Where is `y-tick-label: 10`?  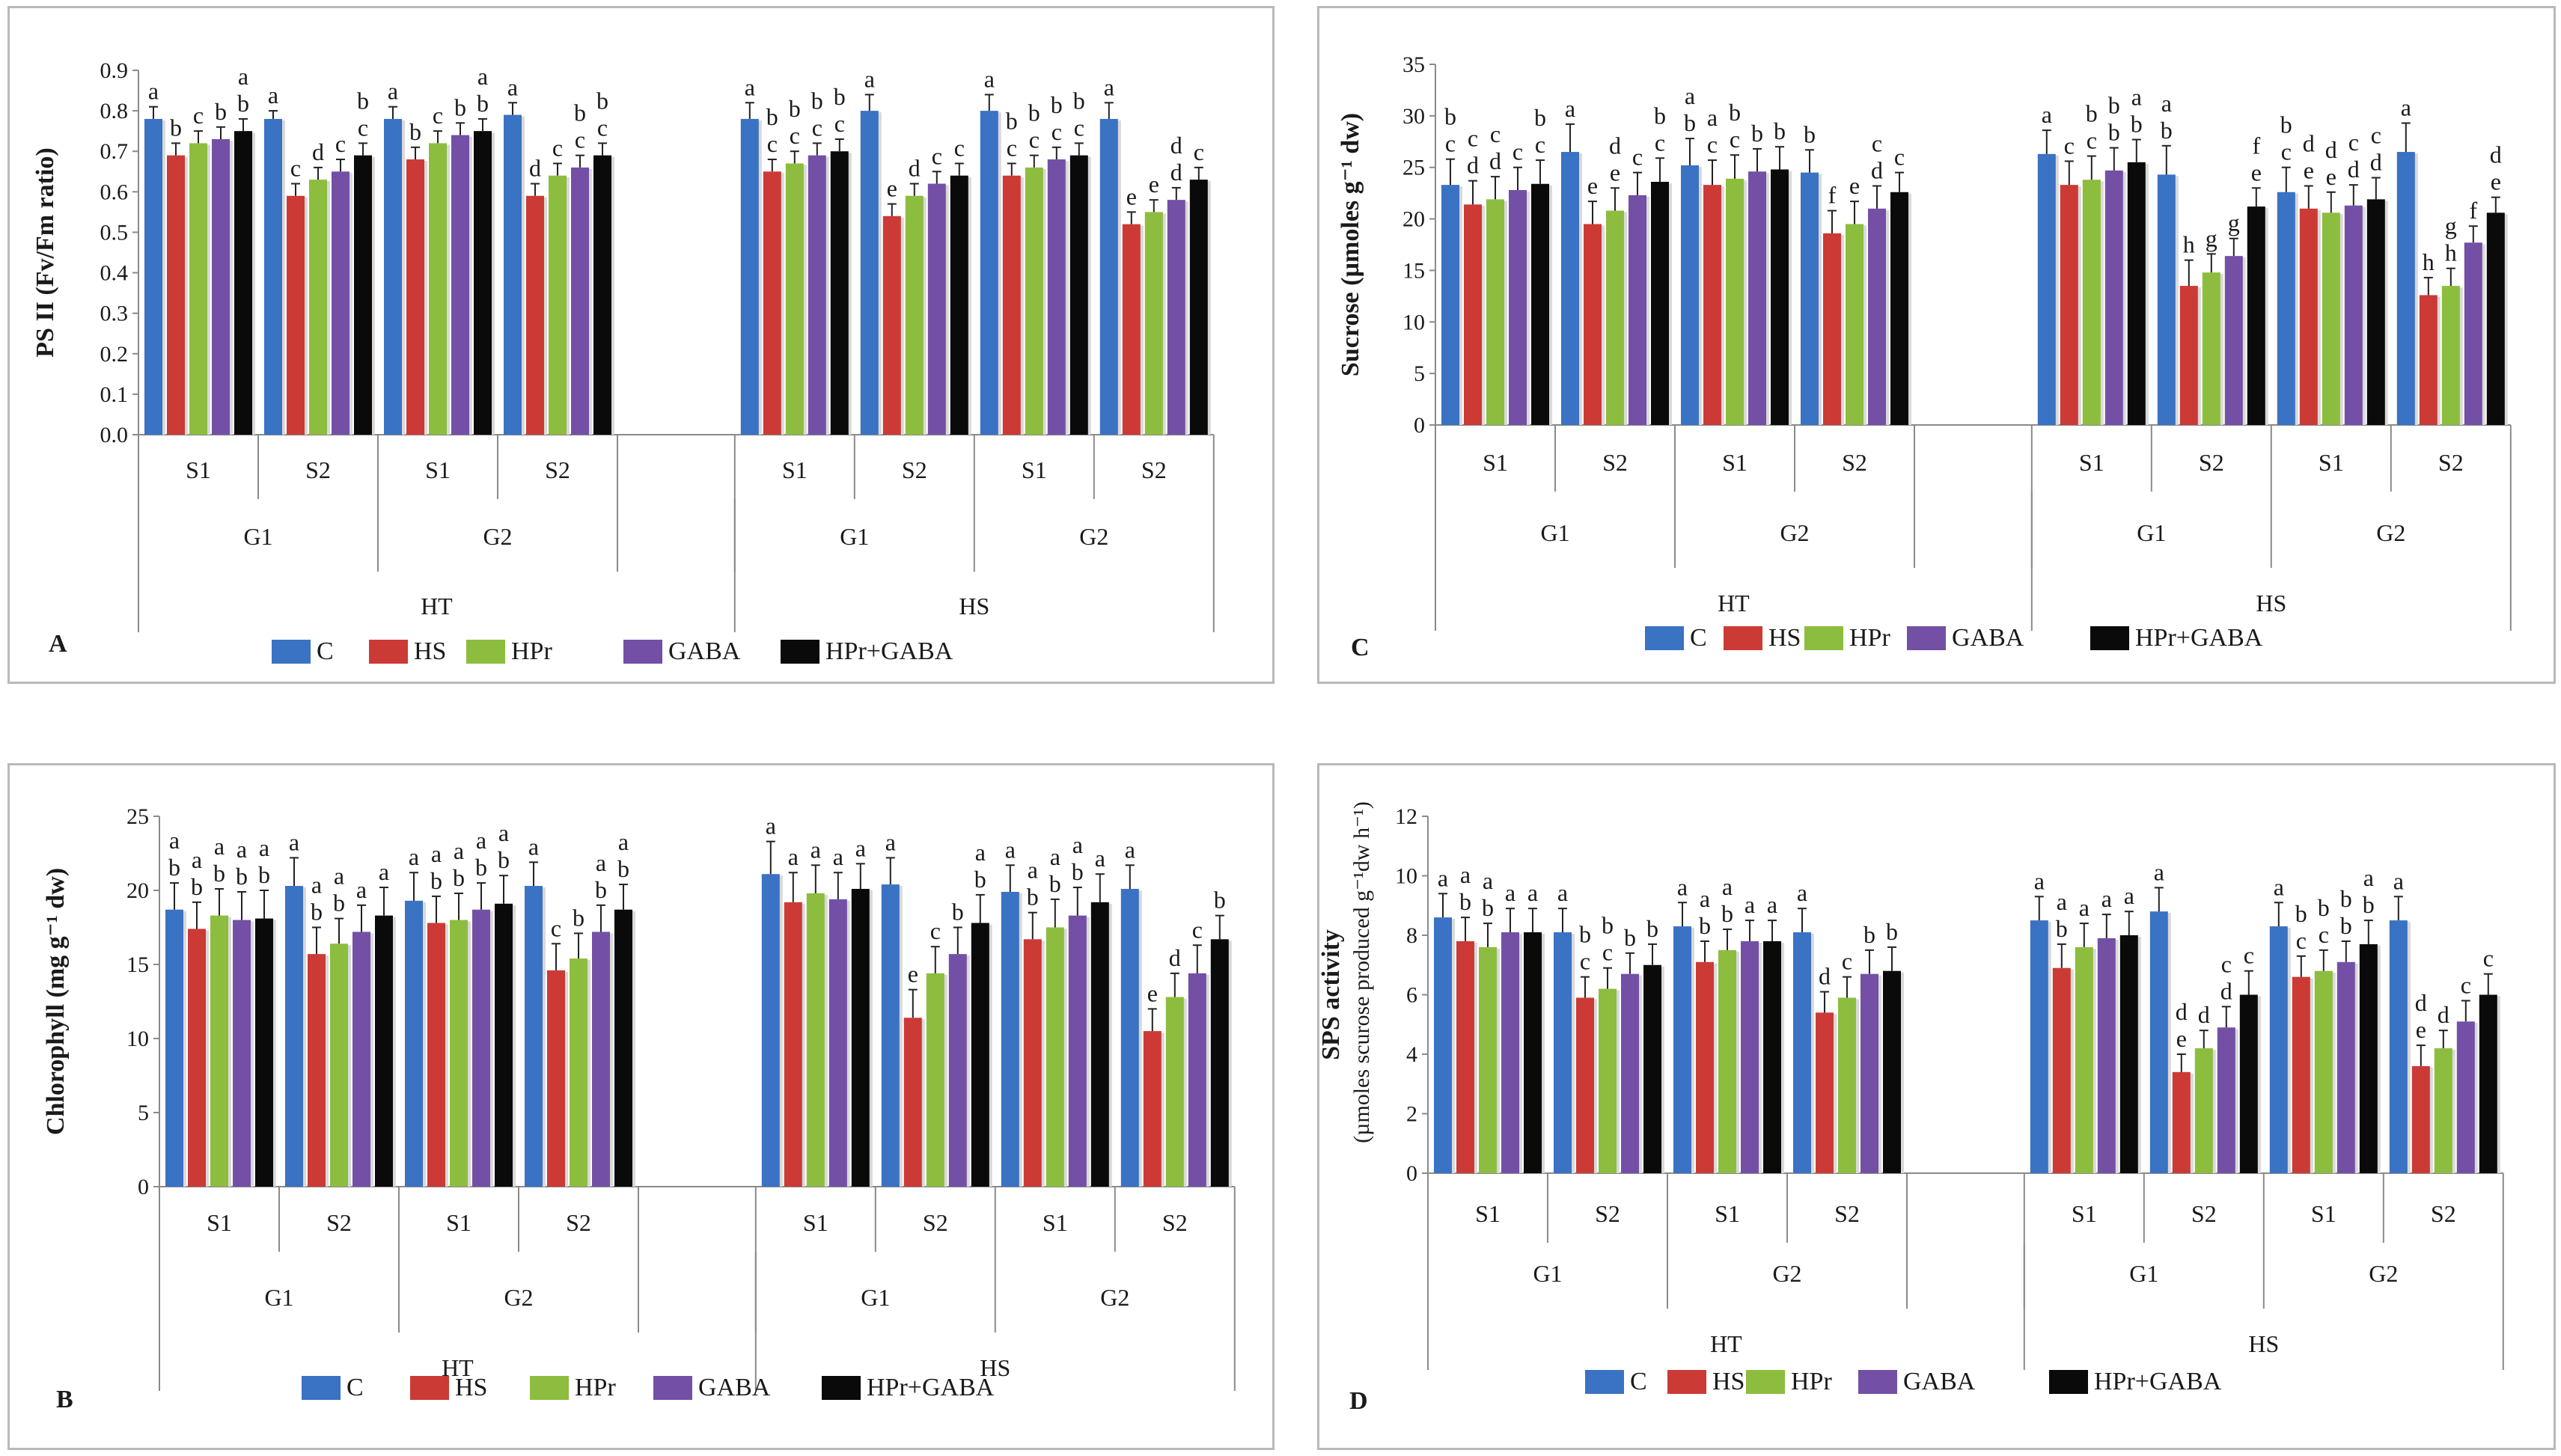 y-tick-label: 10 is located at coordinates (137, 1039).